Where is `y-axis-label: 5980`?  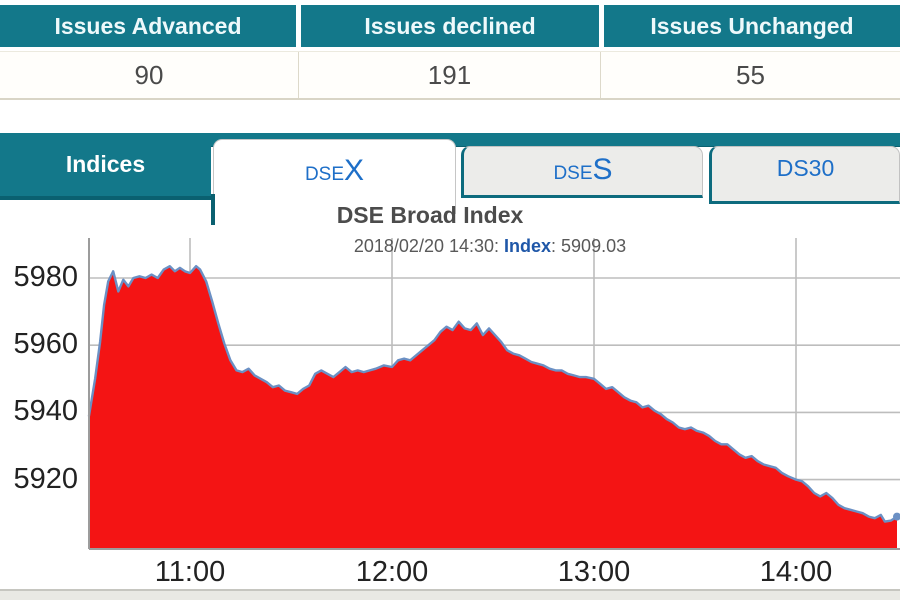 y-axis-label: 5980 is located at coordinates (45, 277).